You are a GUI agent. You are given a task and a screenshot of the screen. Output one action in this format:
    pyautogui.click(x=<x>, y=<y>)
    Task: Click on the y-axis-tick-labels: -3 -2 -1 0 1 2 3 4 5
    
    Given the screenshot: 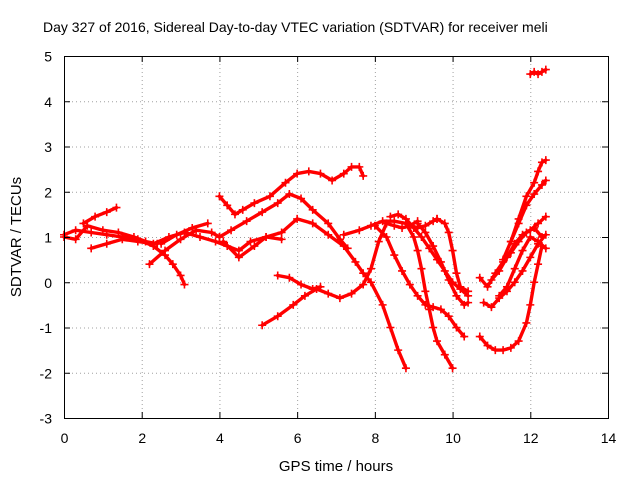 What is the action you would take?
    pyautogui.click(x=46, y=238)
    